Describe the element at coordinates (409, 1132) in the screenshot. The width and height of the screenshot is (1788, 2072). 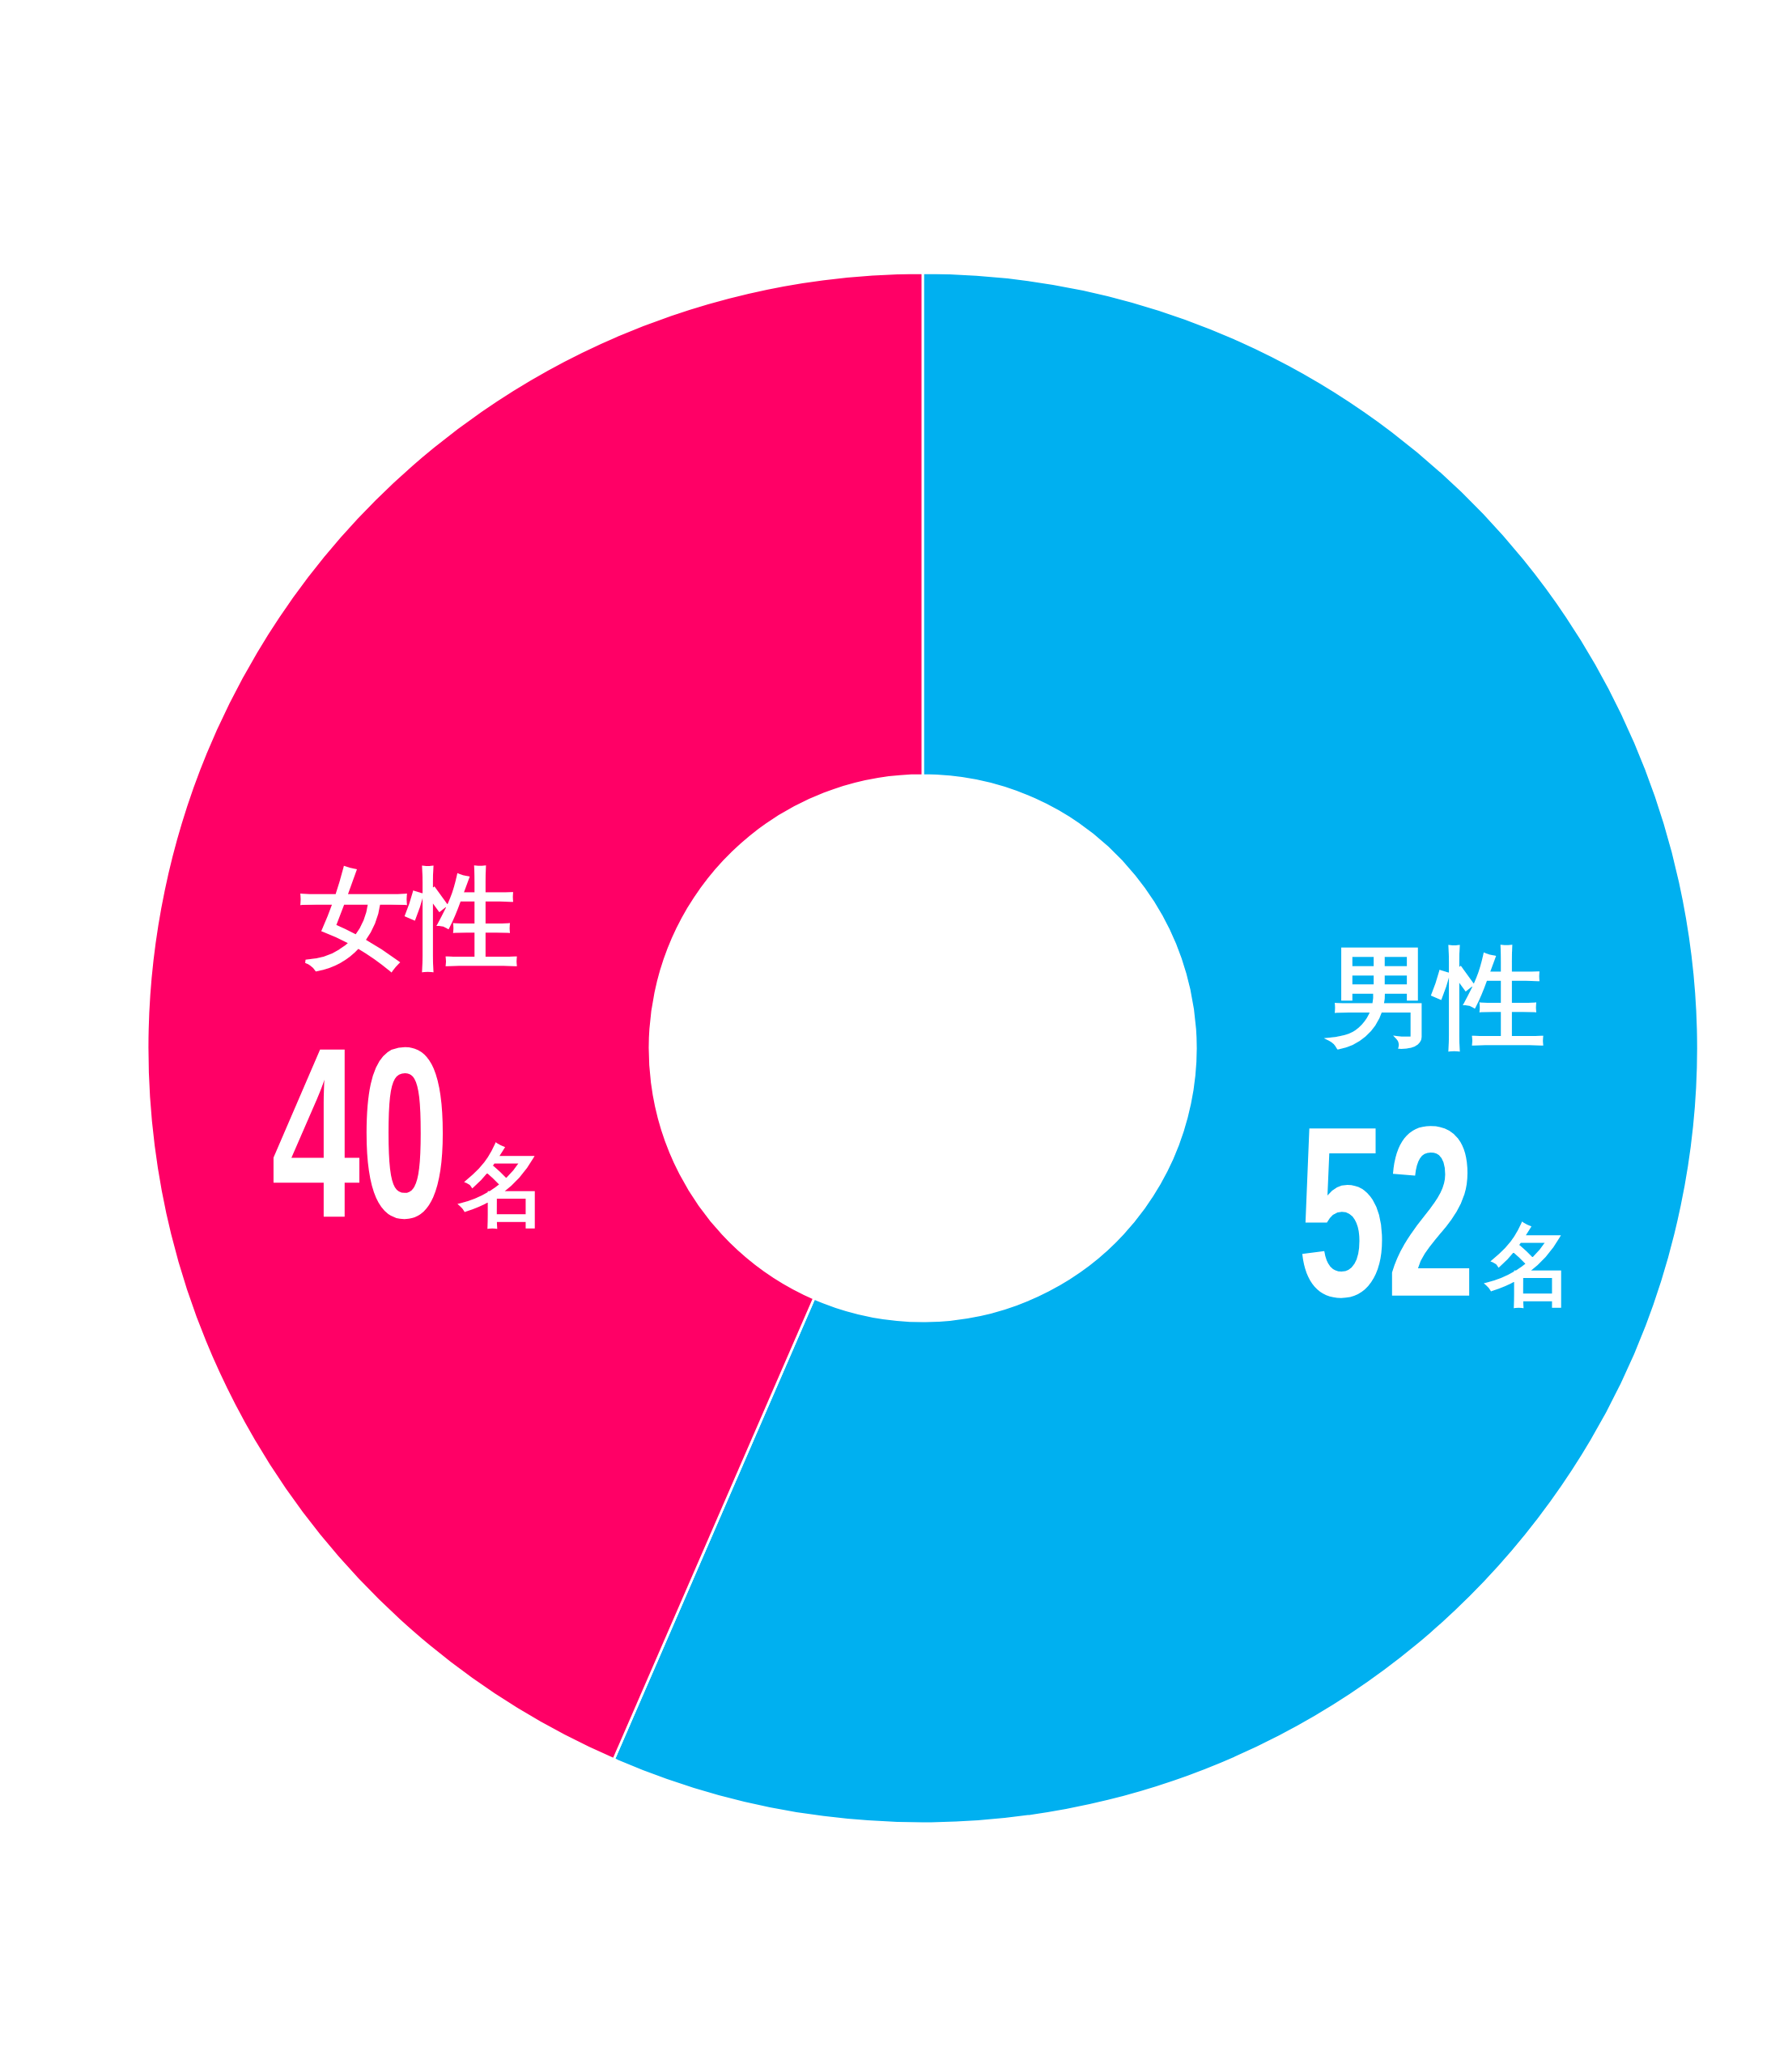
I see `data-label: 40名` at that location.